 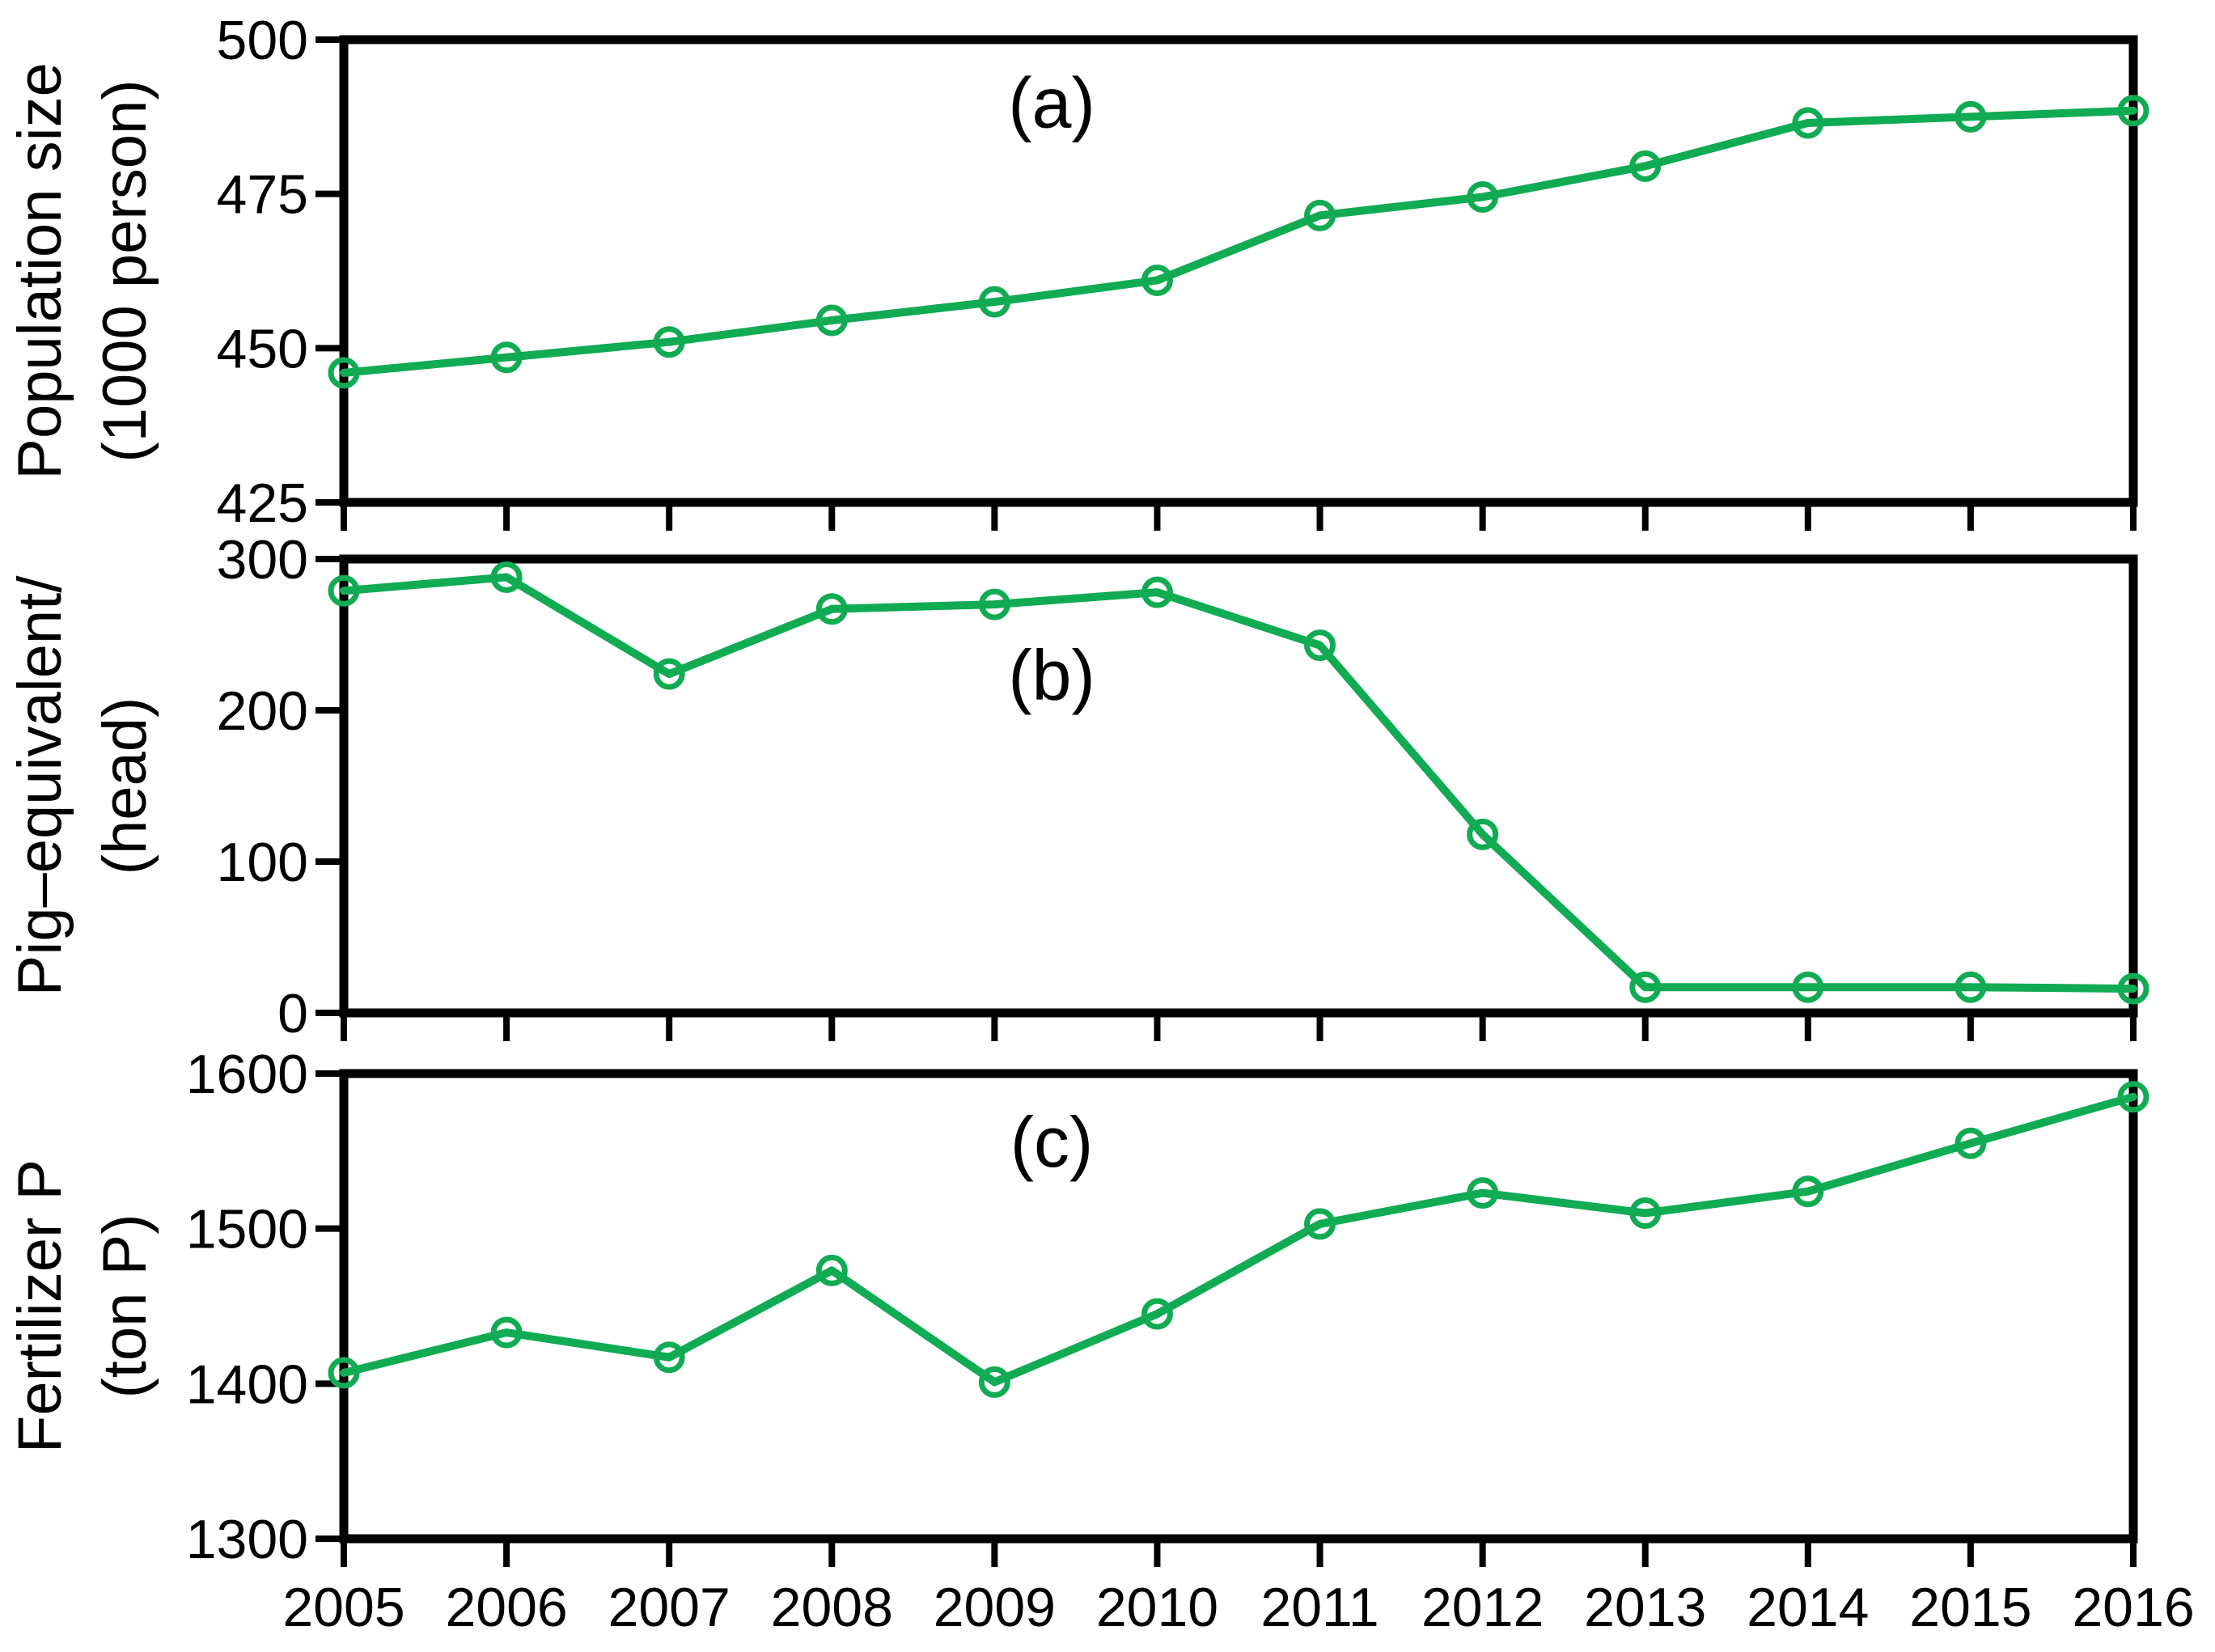 I want to click on panel-c-marker-2013, so click(x=1645, y=1213).